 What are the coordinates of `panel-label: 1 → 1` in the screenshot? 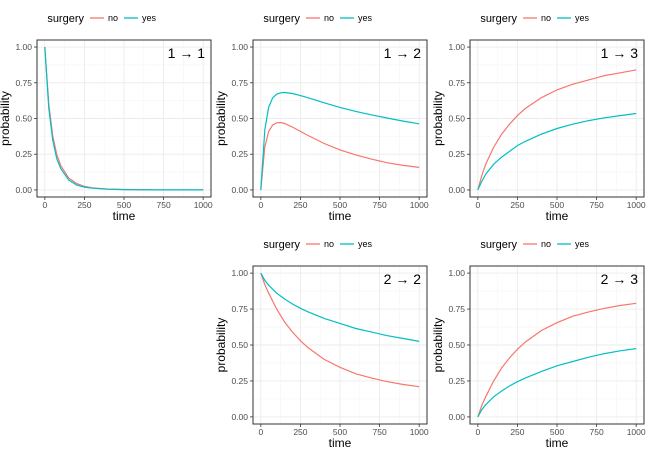 It's located at (187, 53).